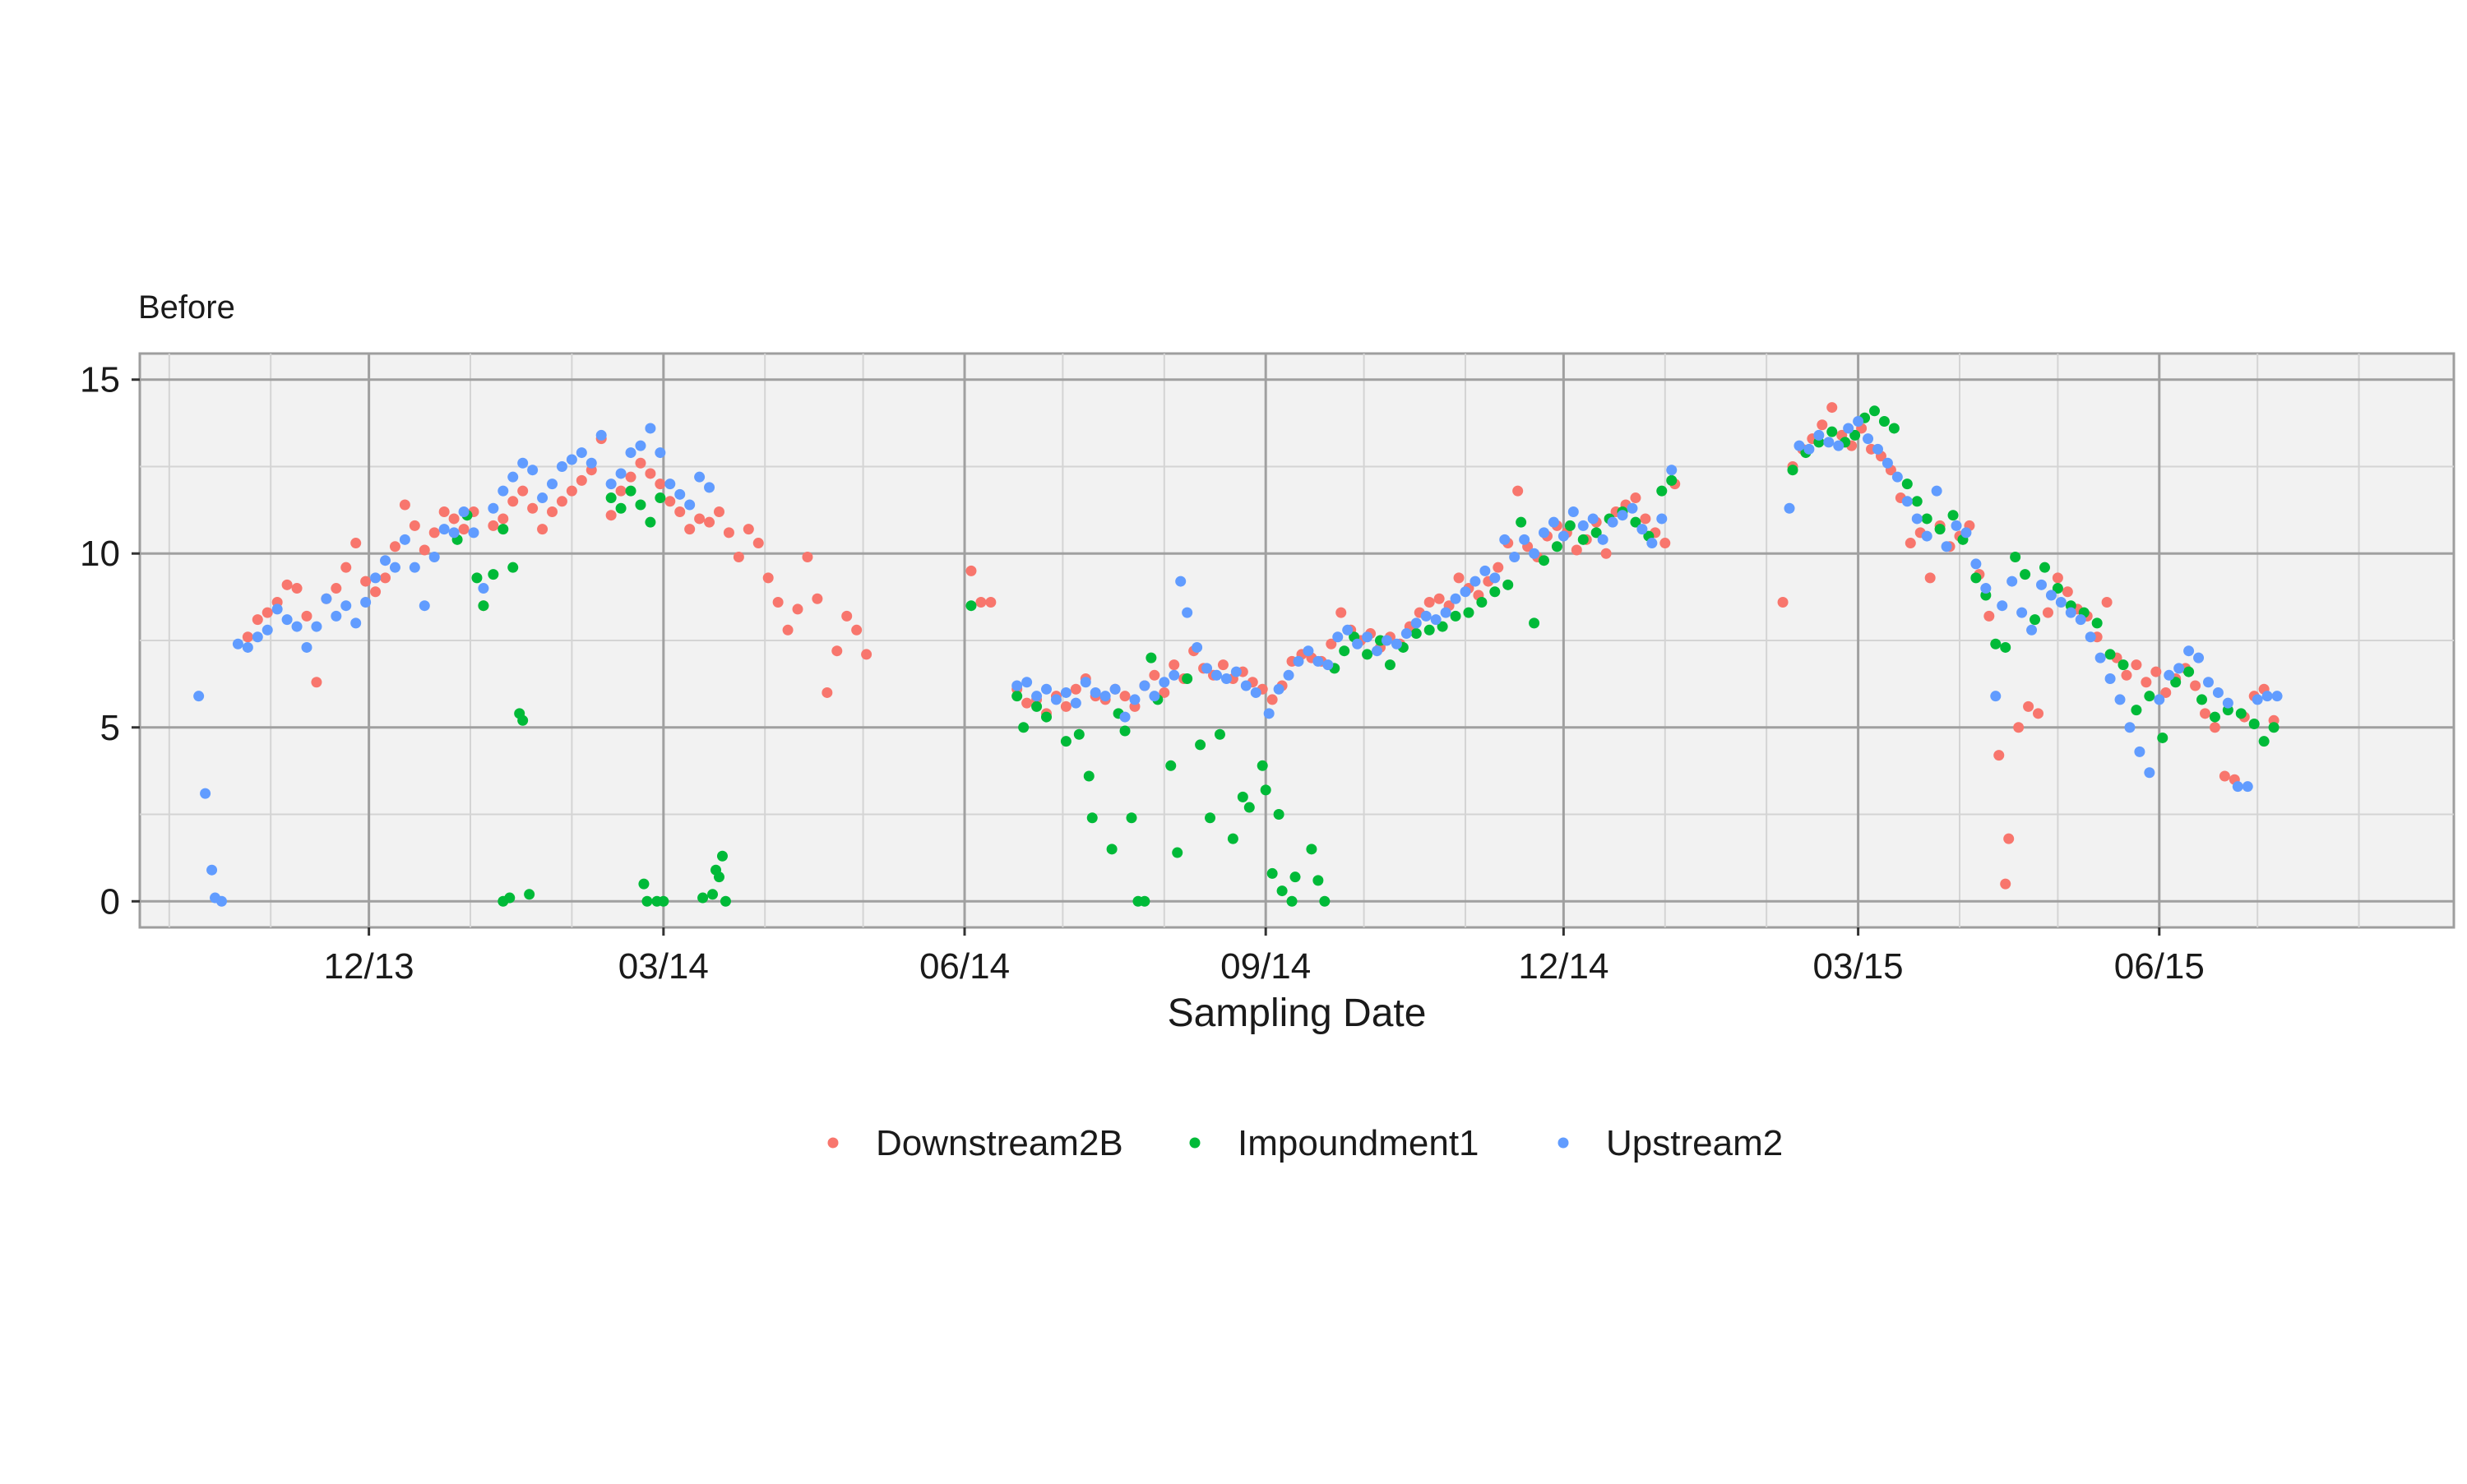 The height and width of the screenshot is (1484, 2467). I want to click on legend-label: Downstream2B, so click(999, 1143).